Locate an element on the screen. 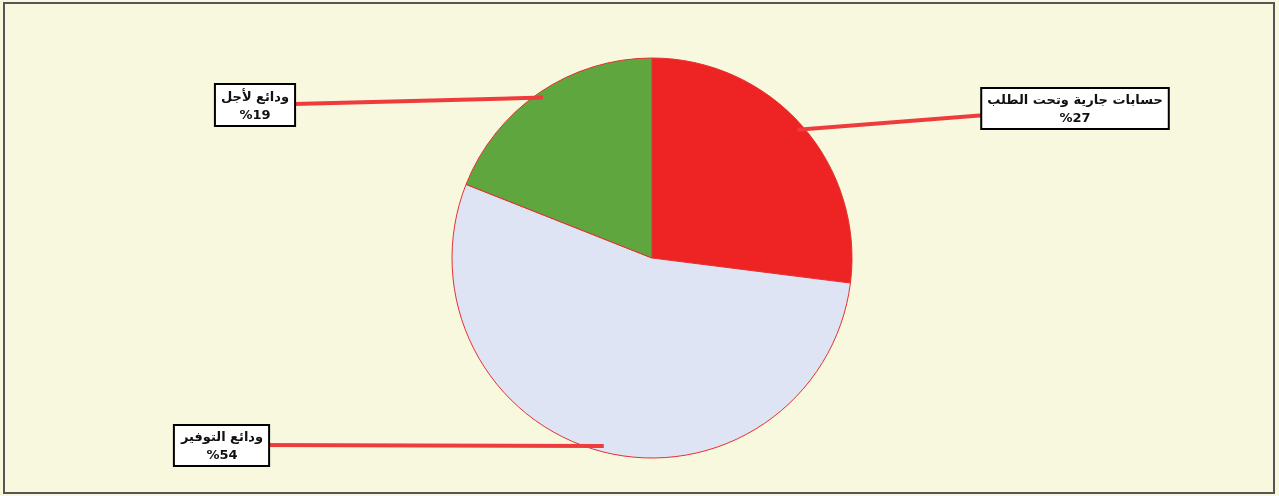 This screenshot has width=1279, height=496. data-label: %27 is located at coordinates (1075, 117).